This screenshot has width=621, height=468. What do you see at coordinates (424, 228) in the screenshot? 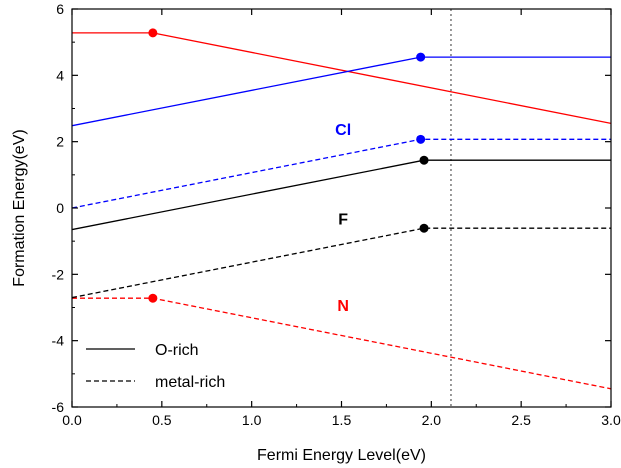
I see `data-point-f-metal-rich` at bounding box center [424, 228].